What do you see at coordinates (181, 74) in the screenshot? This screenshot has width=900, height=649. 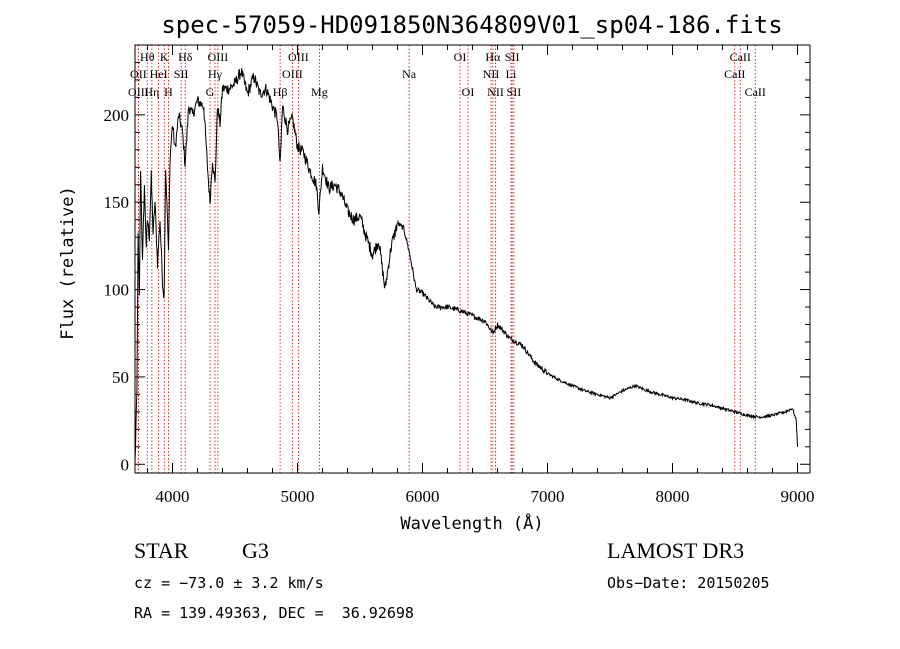 I see `line-label-7: SII` at bounding box center [181, 74].